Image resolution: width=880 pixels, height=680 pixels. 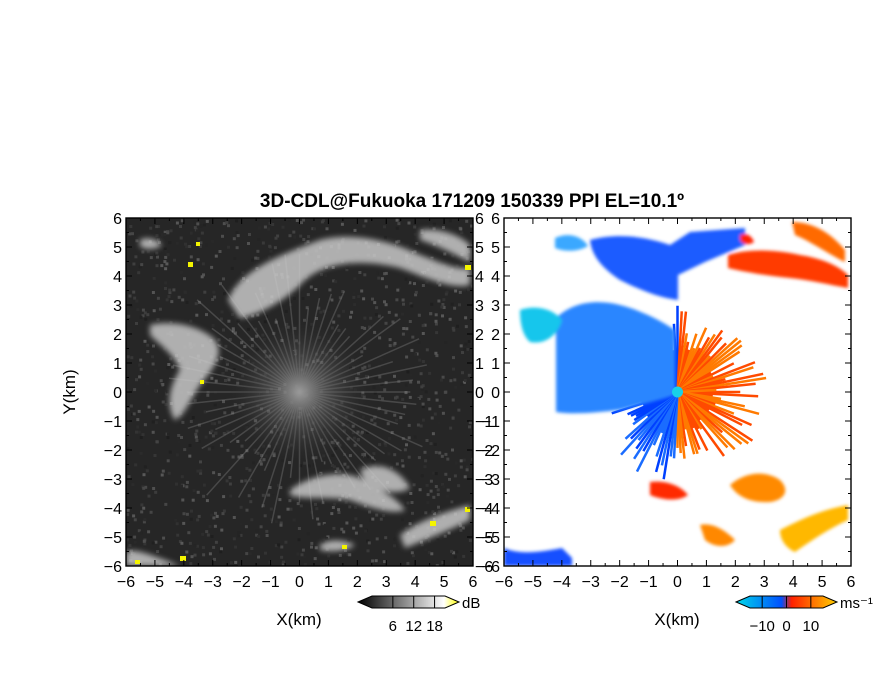 What do you see at coordinates (69, 391) in the screenshot?
I see `y-axis-label: Y(km)` at bounding box center [69, 391].